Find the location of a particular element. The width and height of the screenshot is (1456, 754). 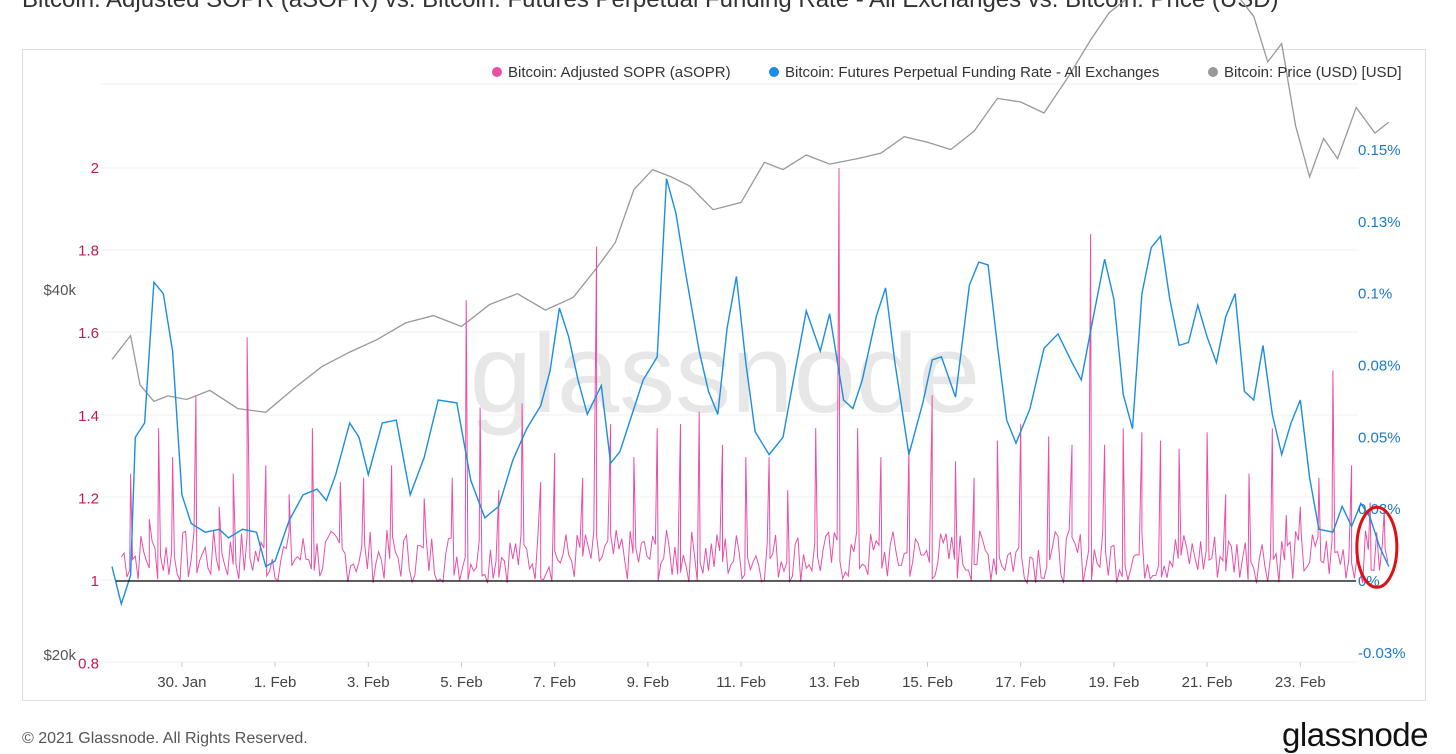

x-tick-label: 7. Feb is located at coordinates (554, 682).